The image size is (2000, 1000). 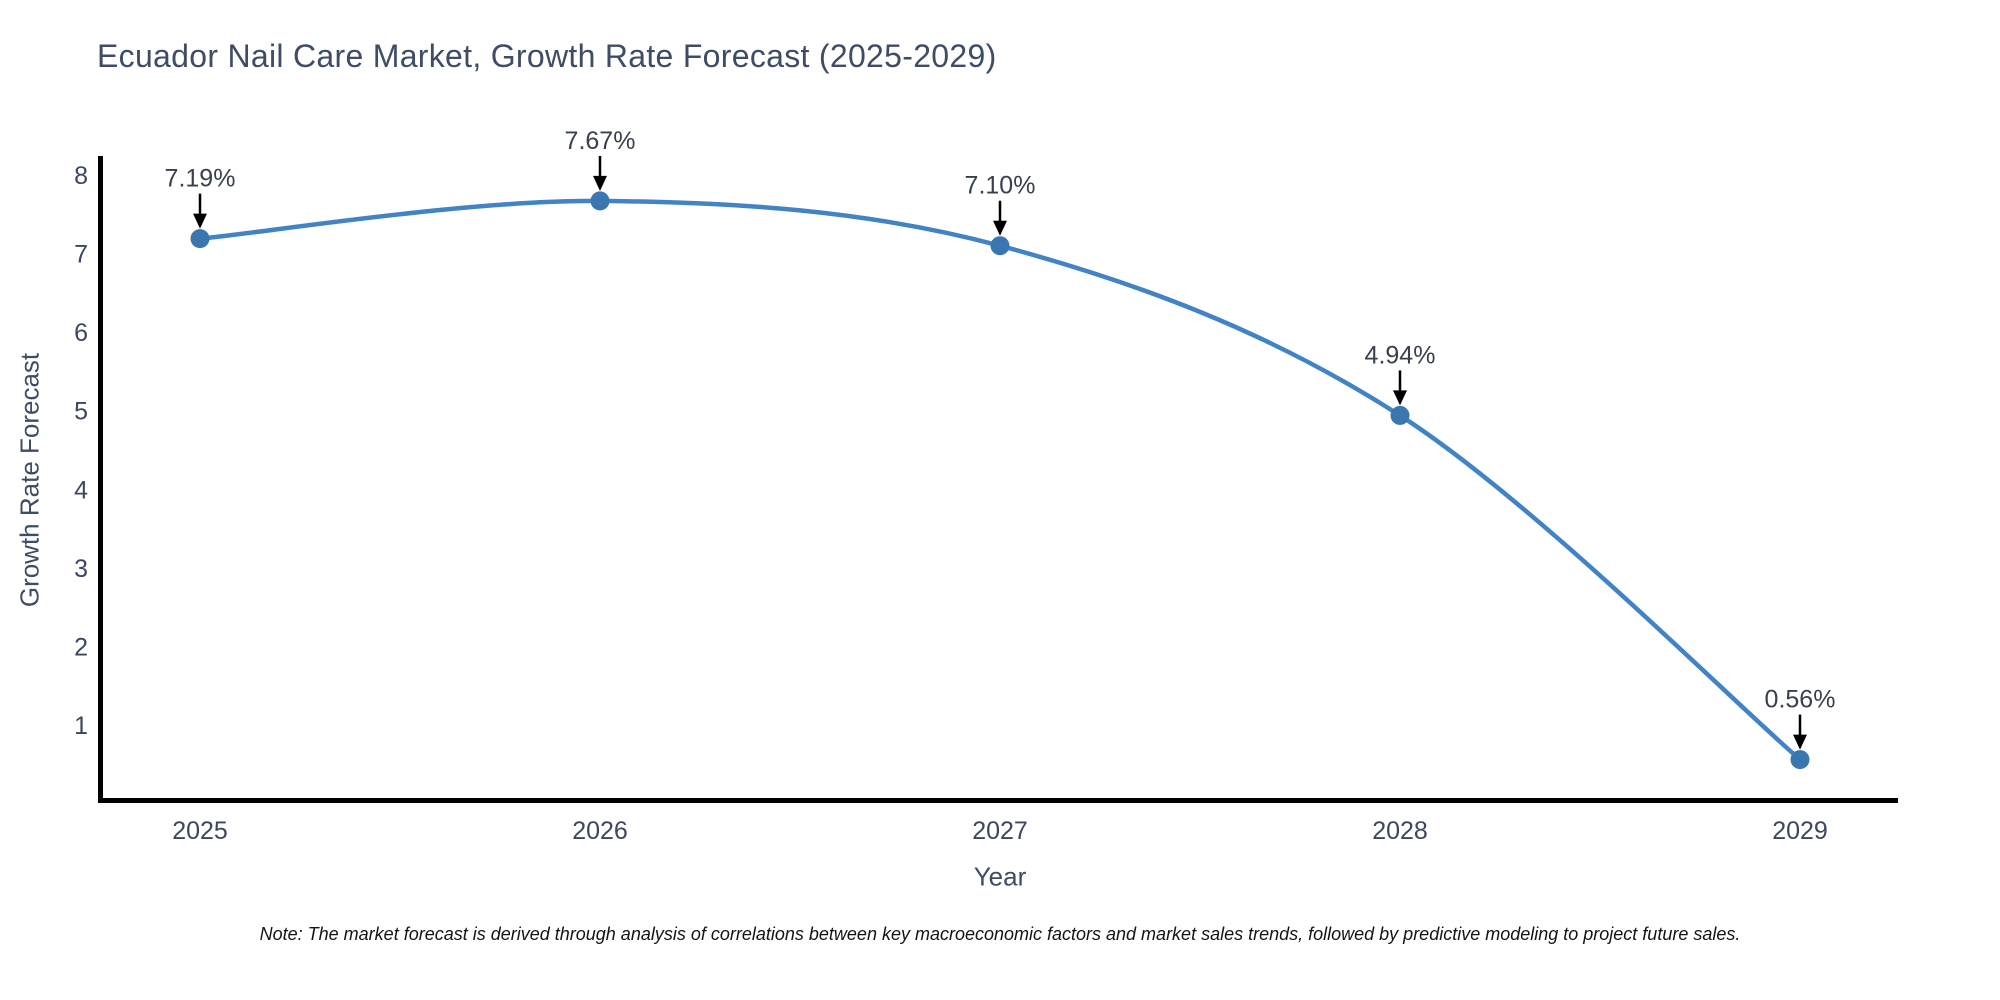 What do you see at coordinates (29, 480) in the screenshot?
I see `y-axis-title: Growth Rate Forecast` at bounding box center [29, 480].